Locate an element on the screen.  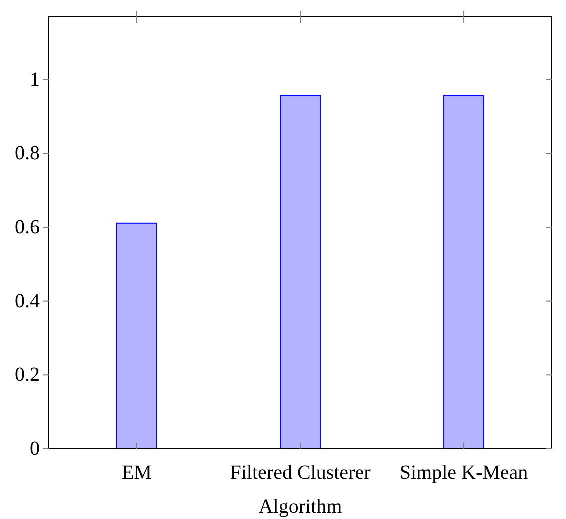
x-tick-label: Filtered Clusterer is located at coordinates (301, 473).